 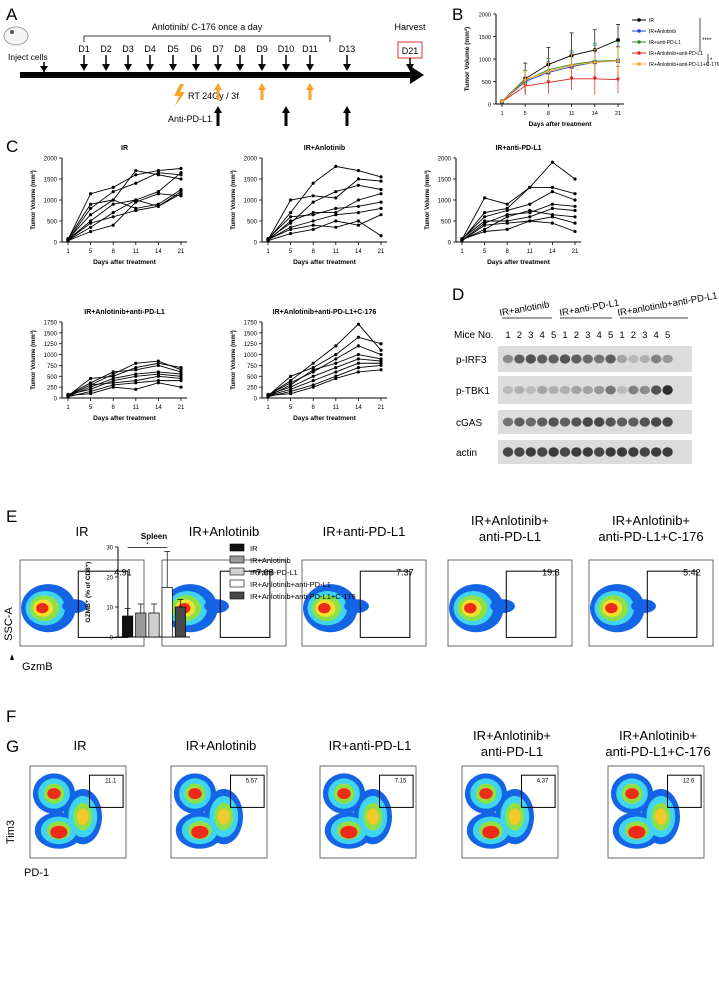 I want to click on panel-letter: G, so click(x=12, y=746).